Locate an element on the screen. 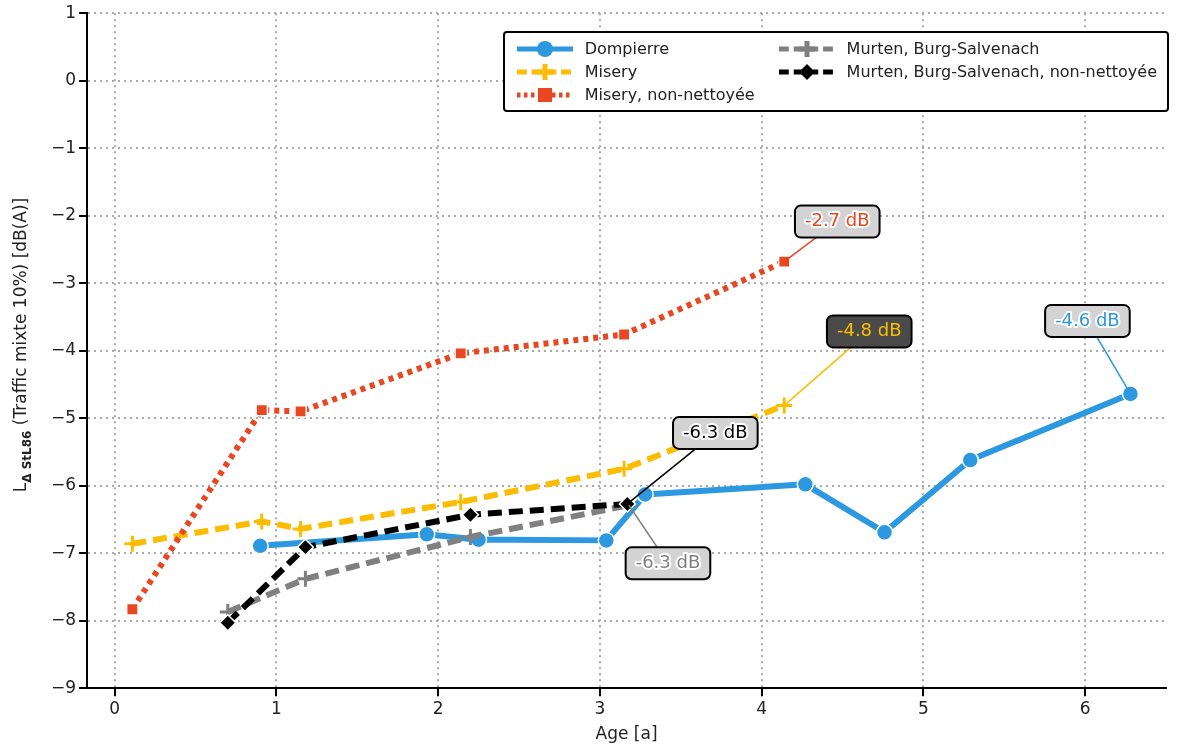 The width and height of the screenshot is (1177, 747). legend-label: Misery, non-nettoyée is located at coordinates (669, 94).